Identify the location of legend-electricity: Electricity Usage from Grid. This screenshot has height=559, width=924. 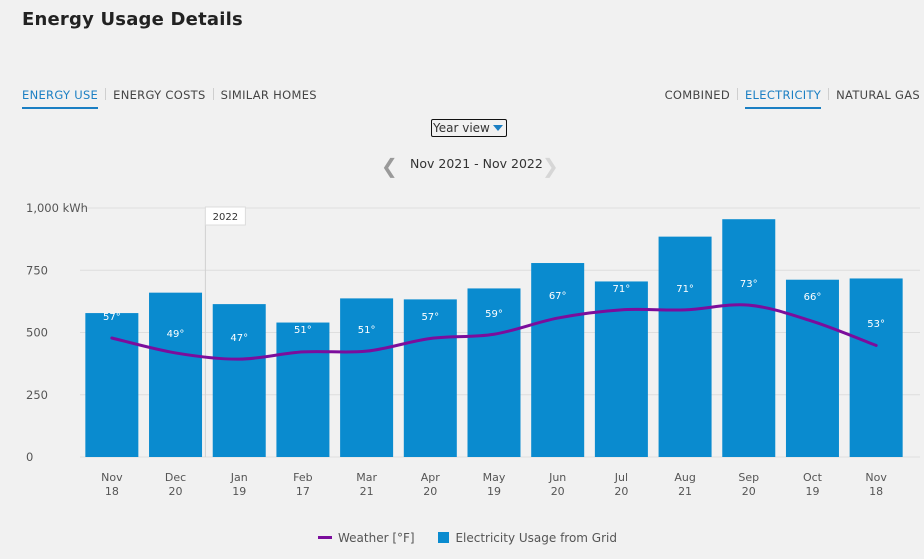
(527, 538).